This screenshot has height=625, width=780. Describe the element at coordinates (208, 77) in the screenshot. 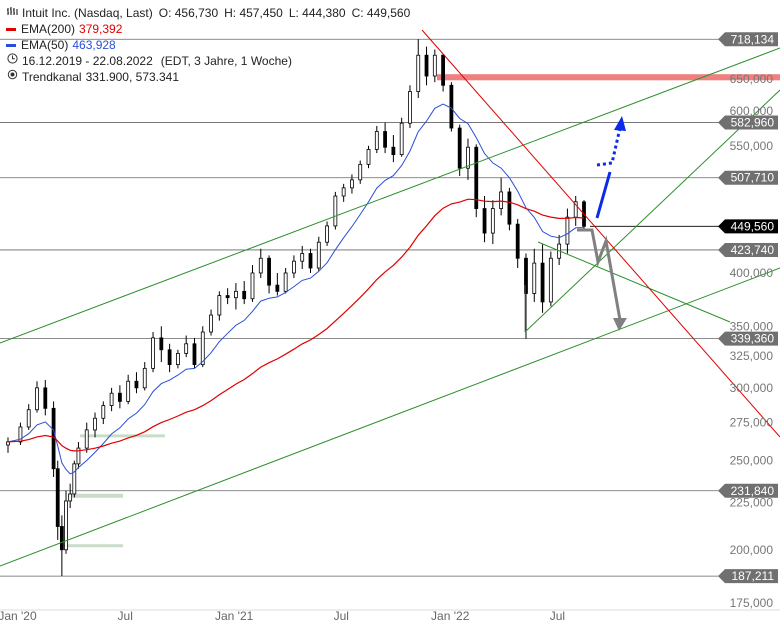

I see `legend-channel: Trendkanal 331.900, 573.341` at that location.